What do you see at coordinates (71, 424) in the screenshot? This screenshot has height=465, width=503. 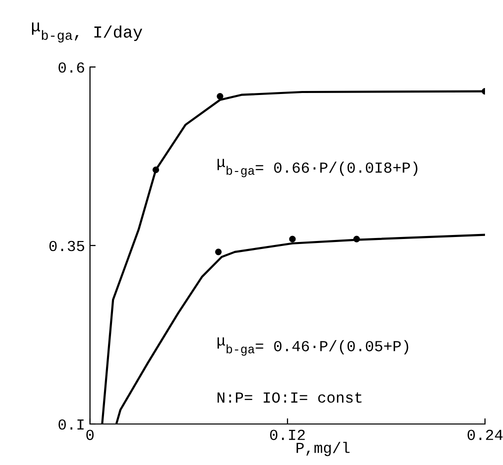 I see `y-tick-label: 0.I` at bounding box center [71, 424].